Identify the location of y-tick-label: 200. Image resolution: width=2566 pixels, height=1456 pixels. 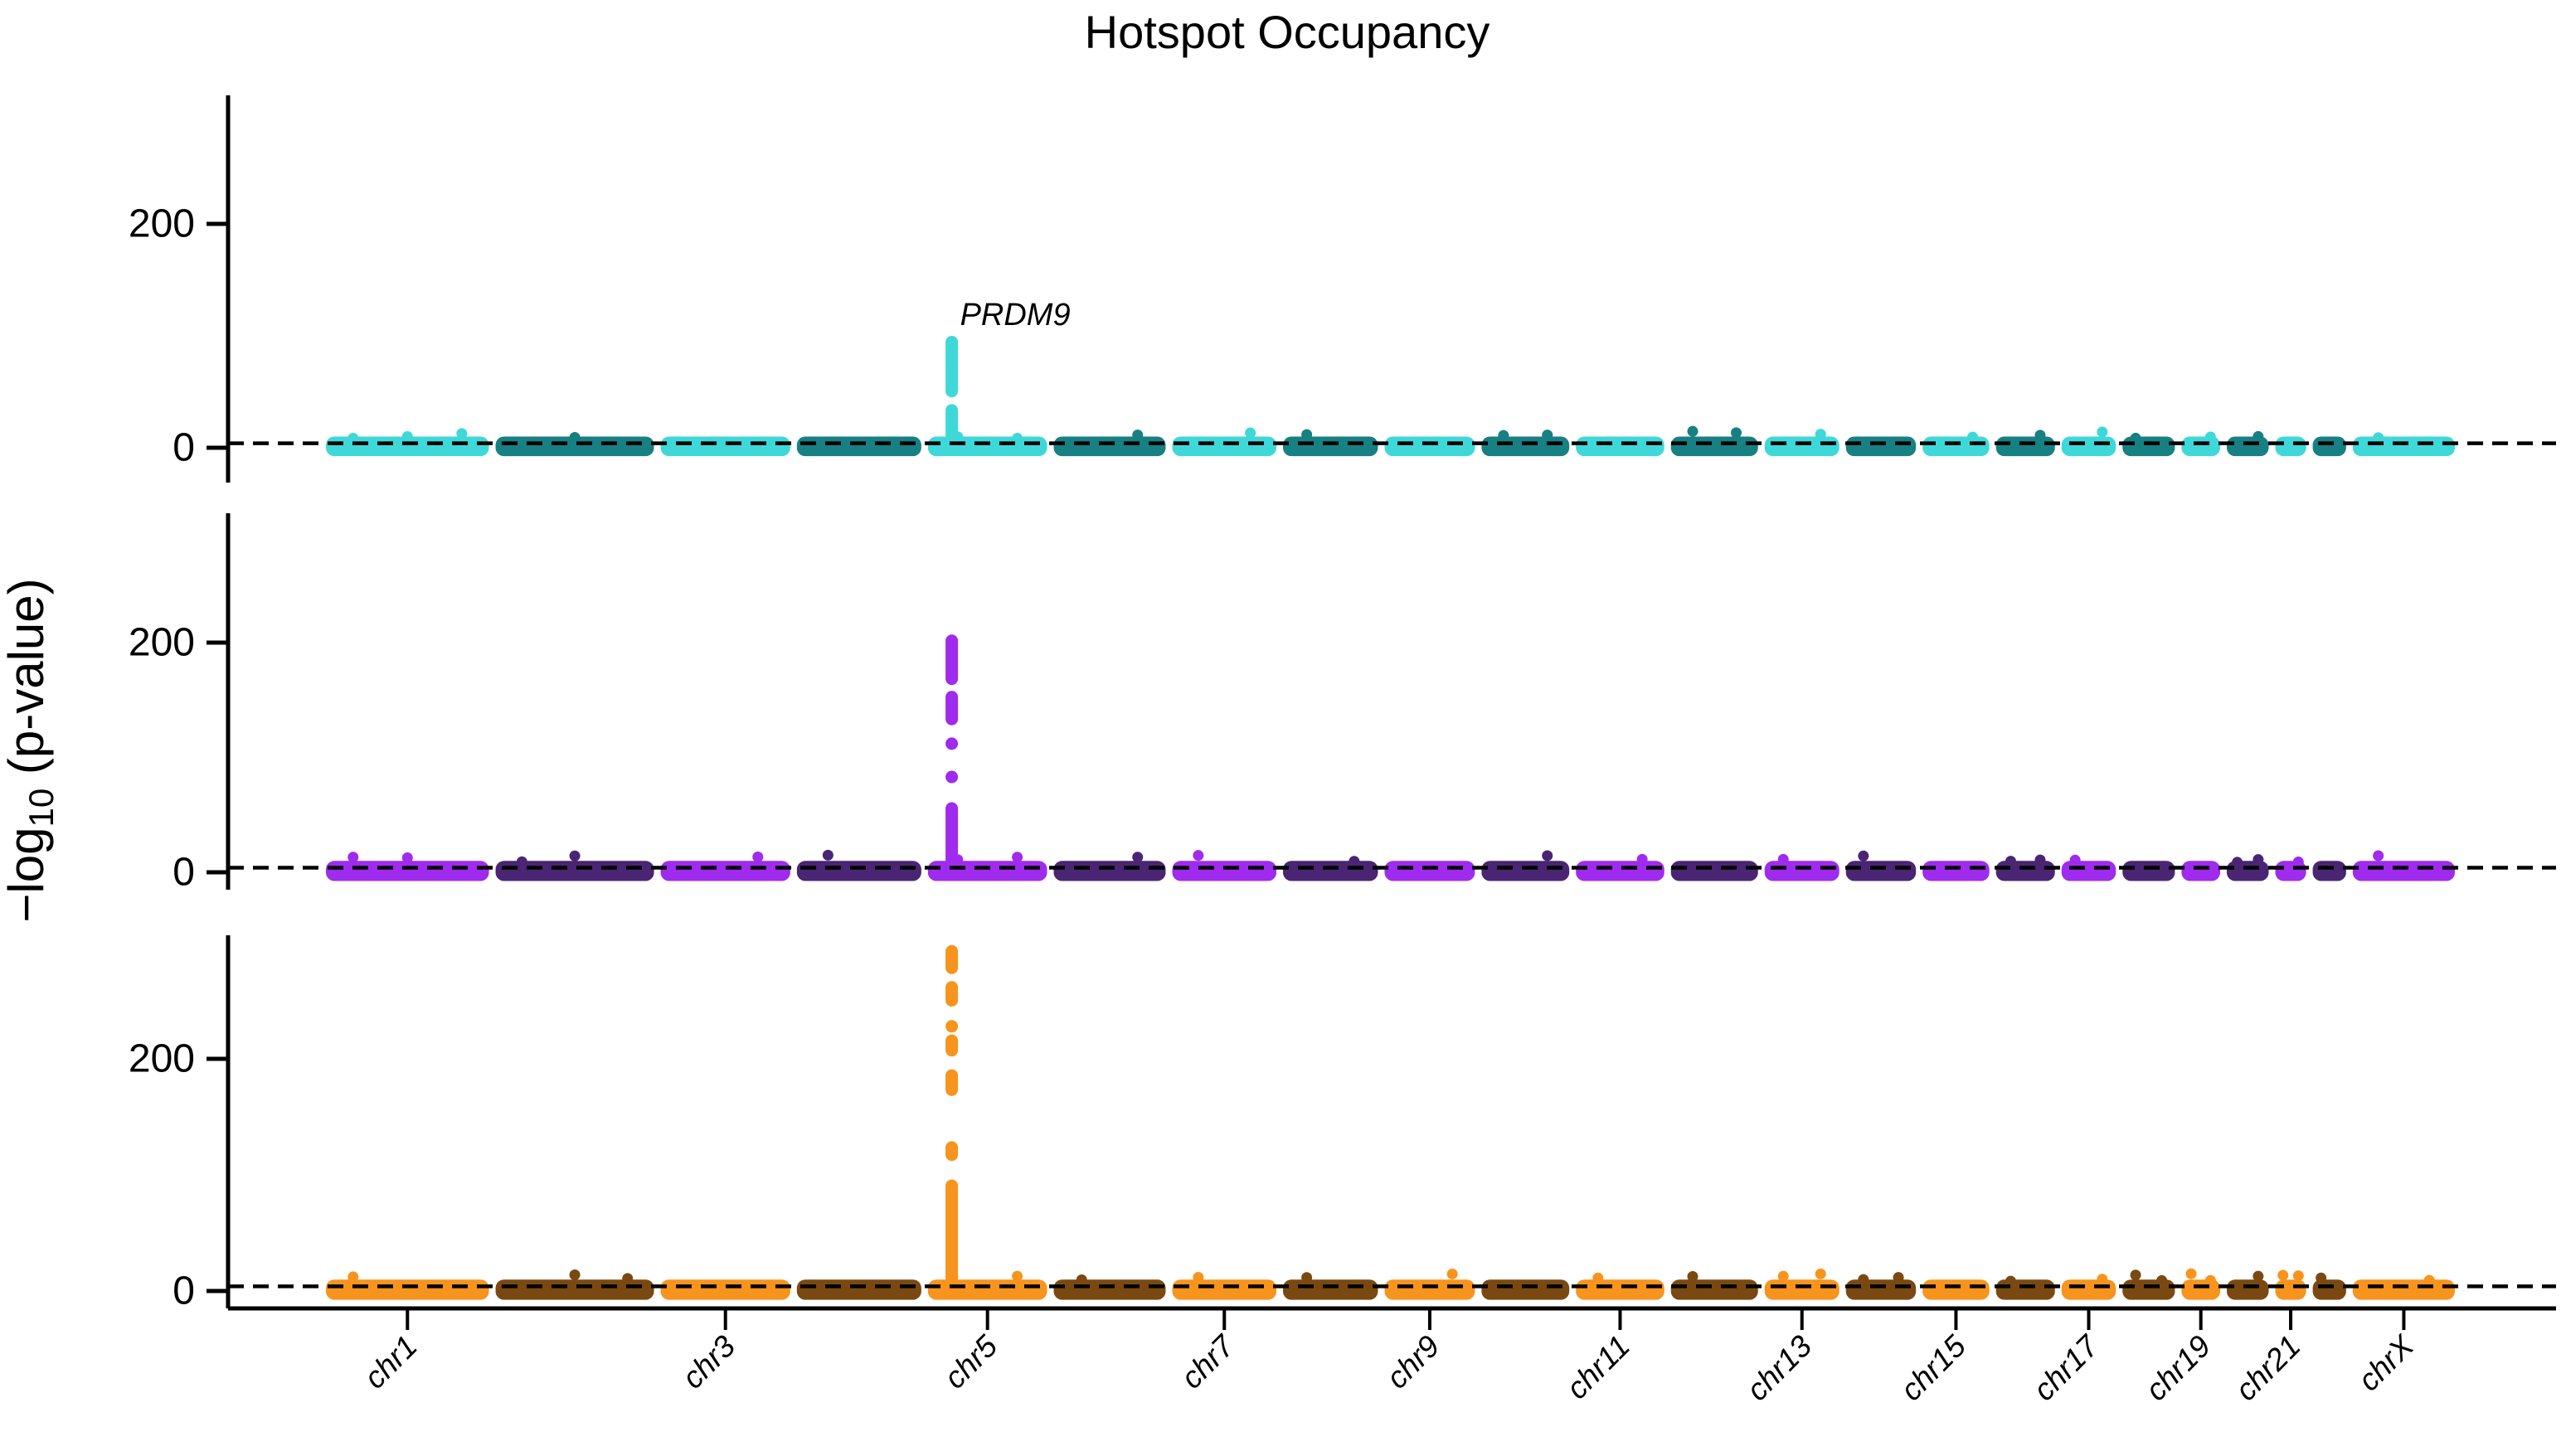
(162, 1059).